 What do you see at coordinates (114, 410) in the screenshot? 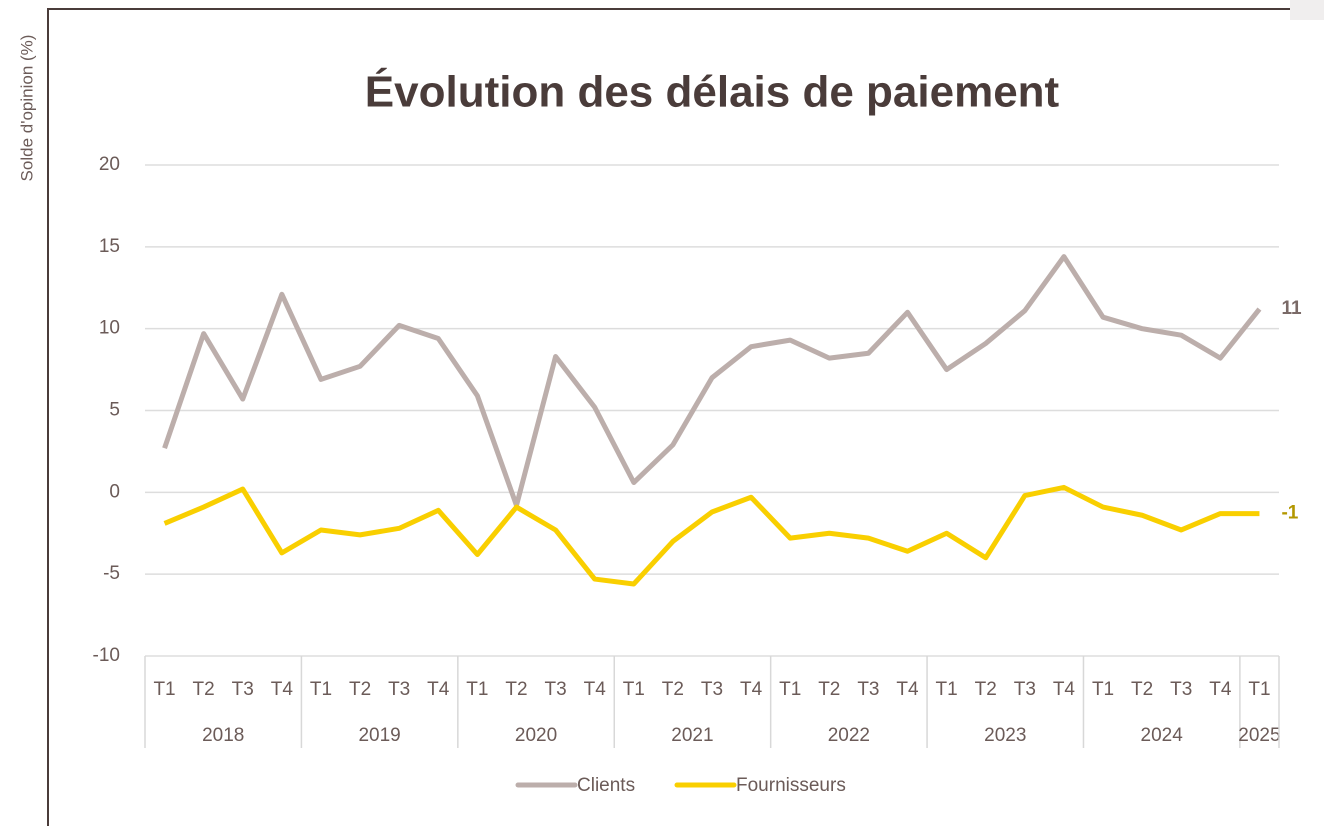
I see `y-tick-label: 5` at bounding box center [114, 410].